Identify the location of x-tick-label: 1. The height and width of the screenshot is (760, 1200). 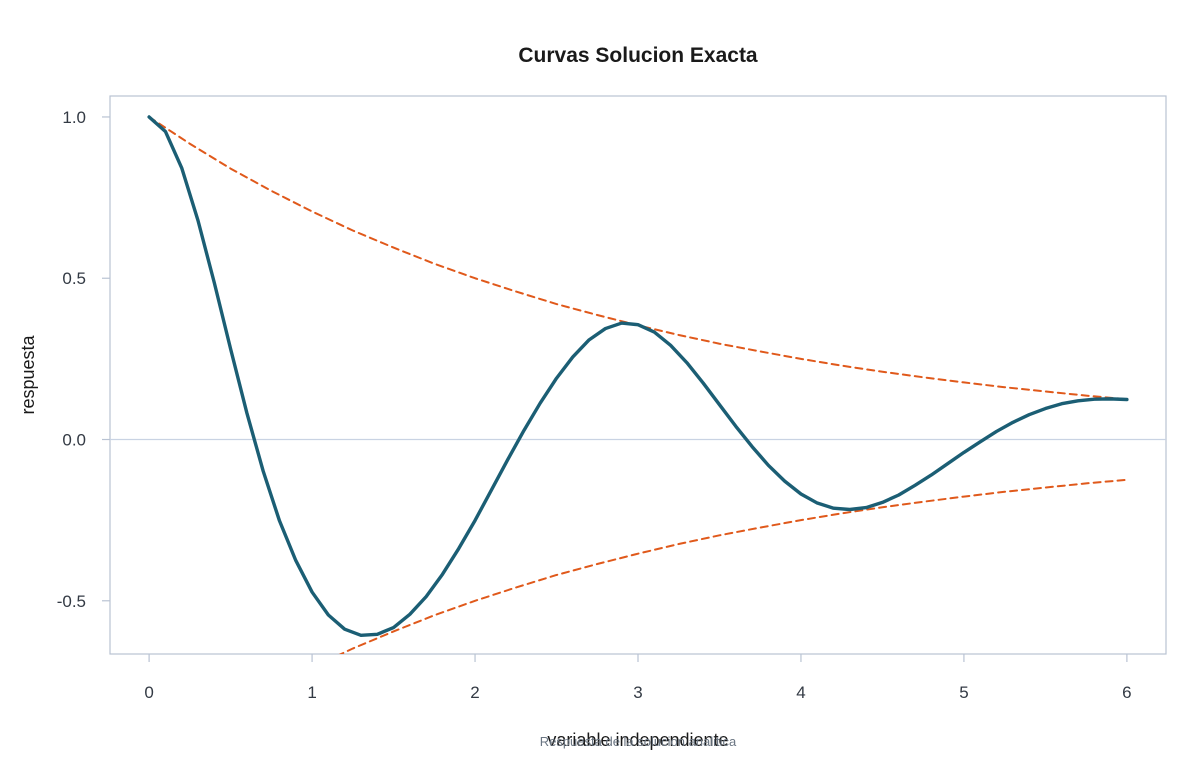
(311, 692).